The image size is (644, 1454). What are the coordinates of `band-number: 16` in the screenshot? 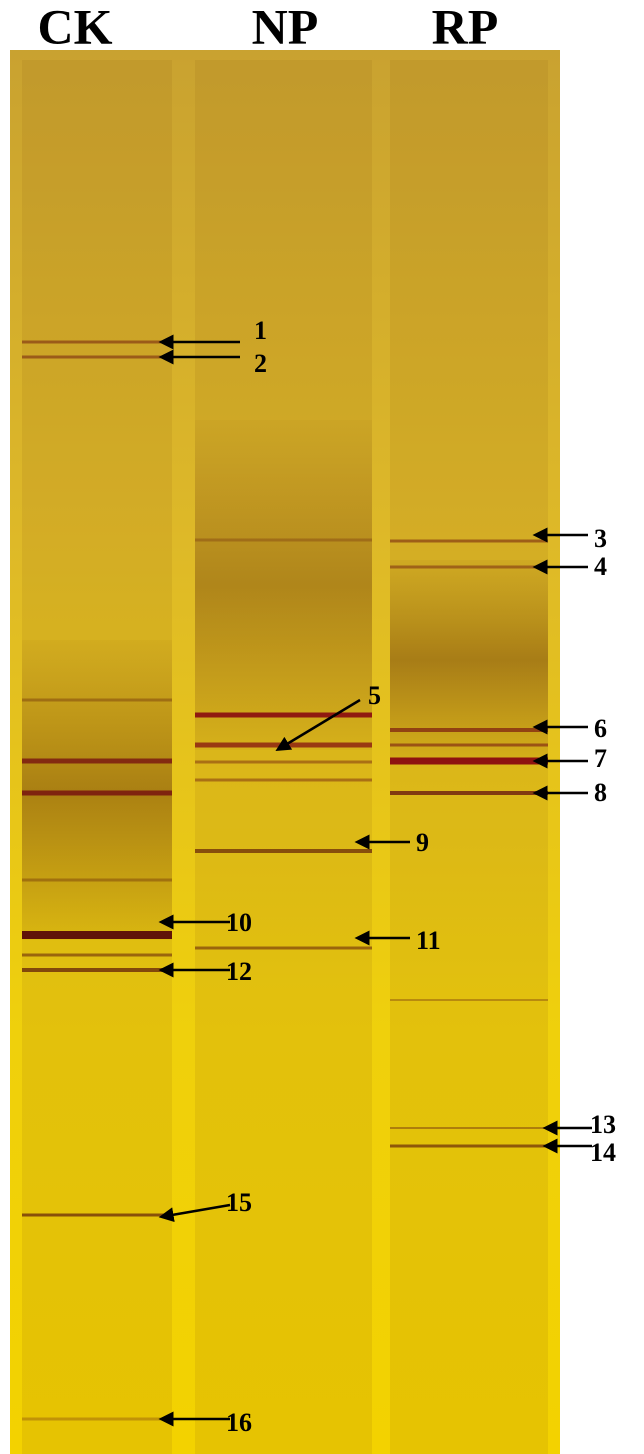 It's located at (239, 1422).